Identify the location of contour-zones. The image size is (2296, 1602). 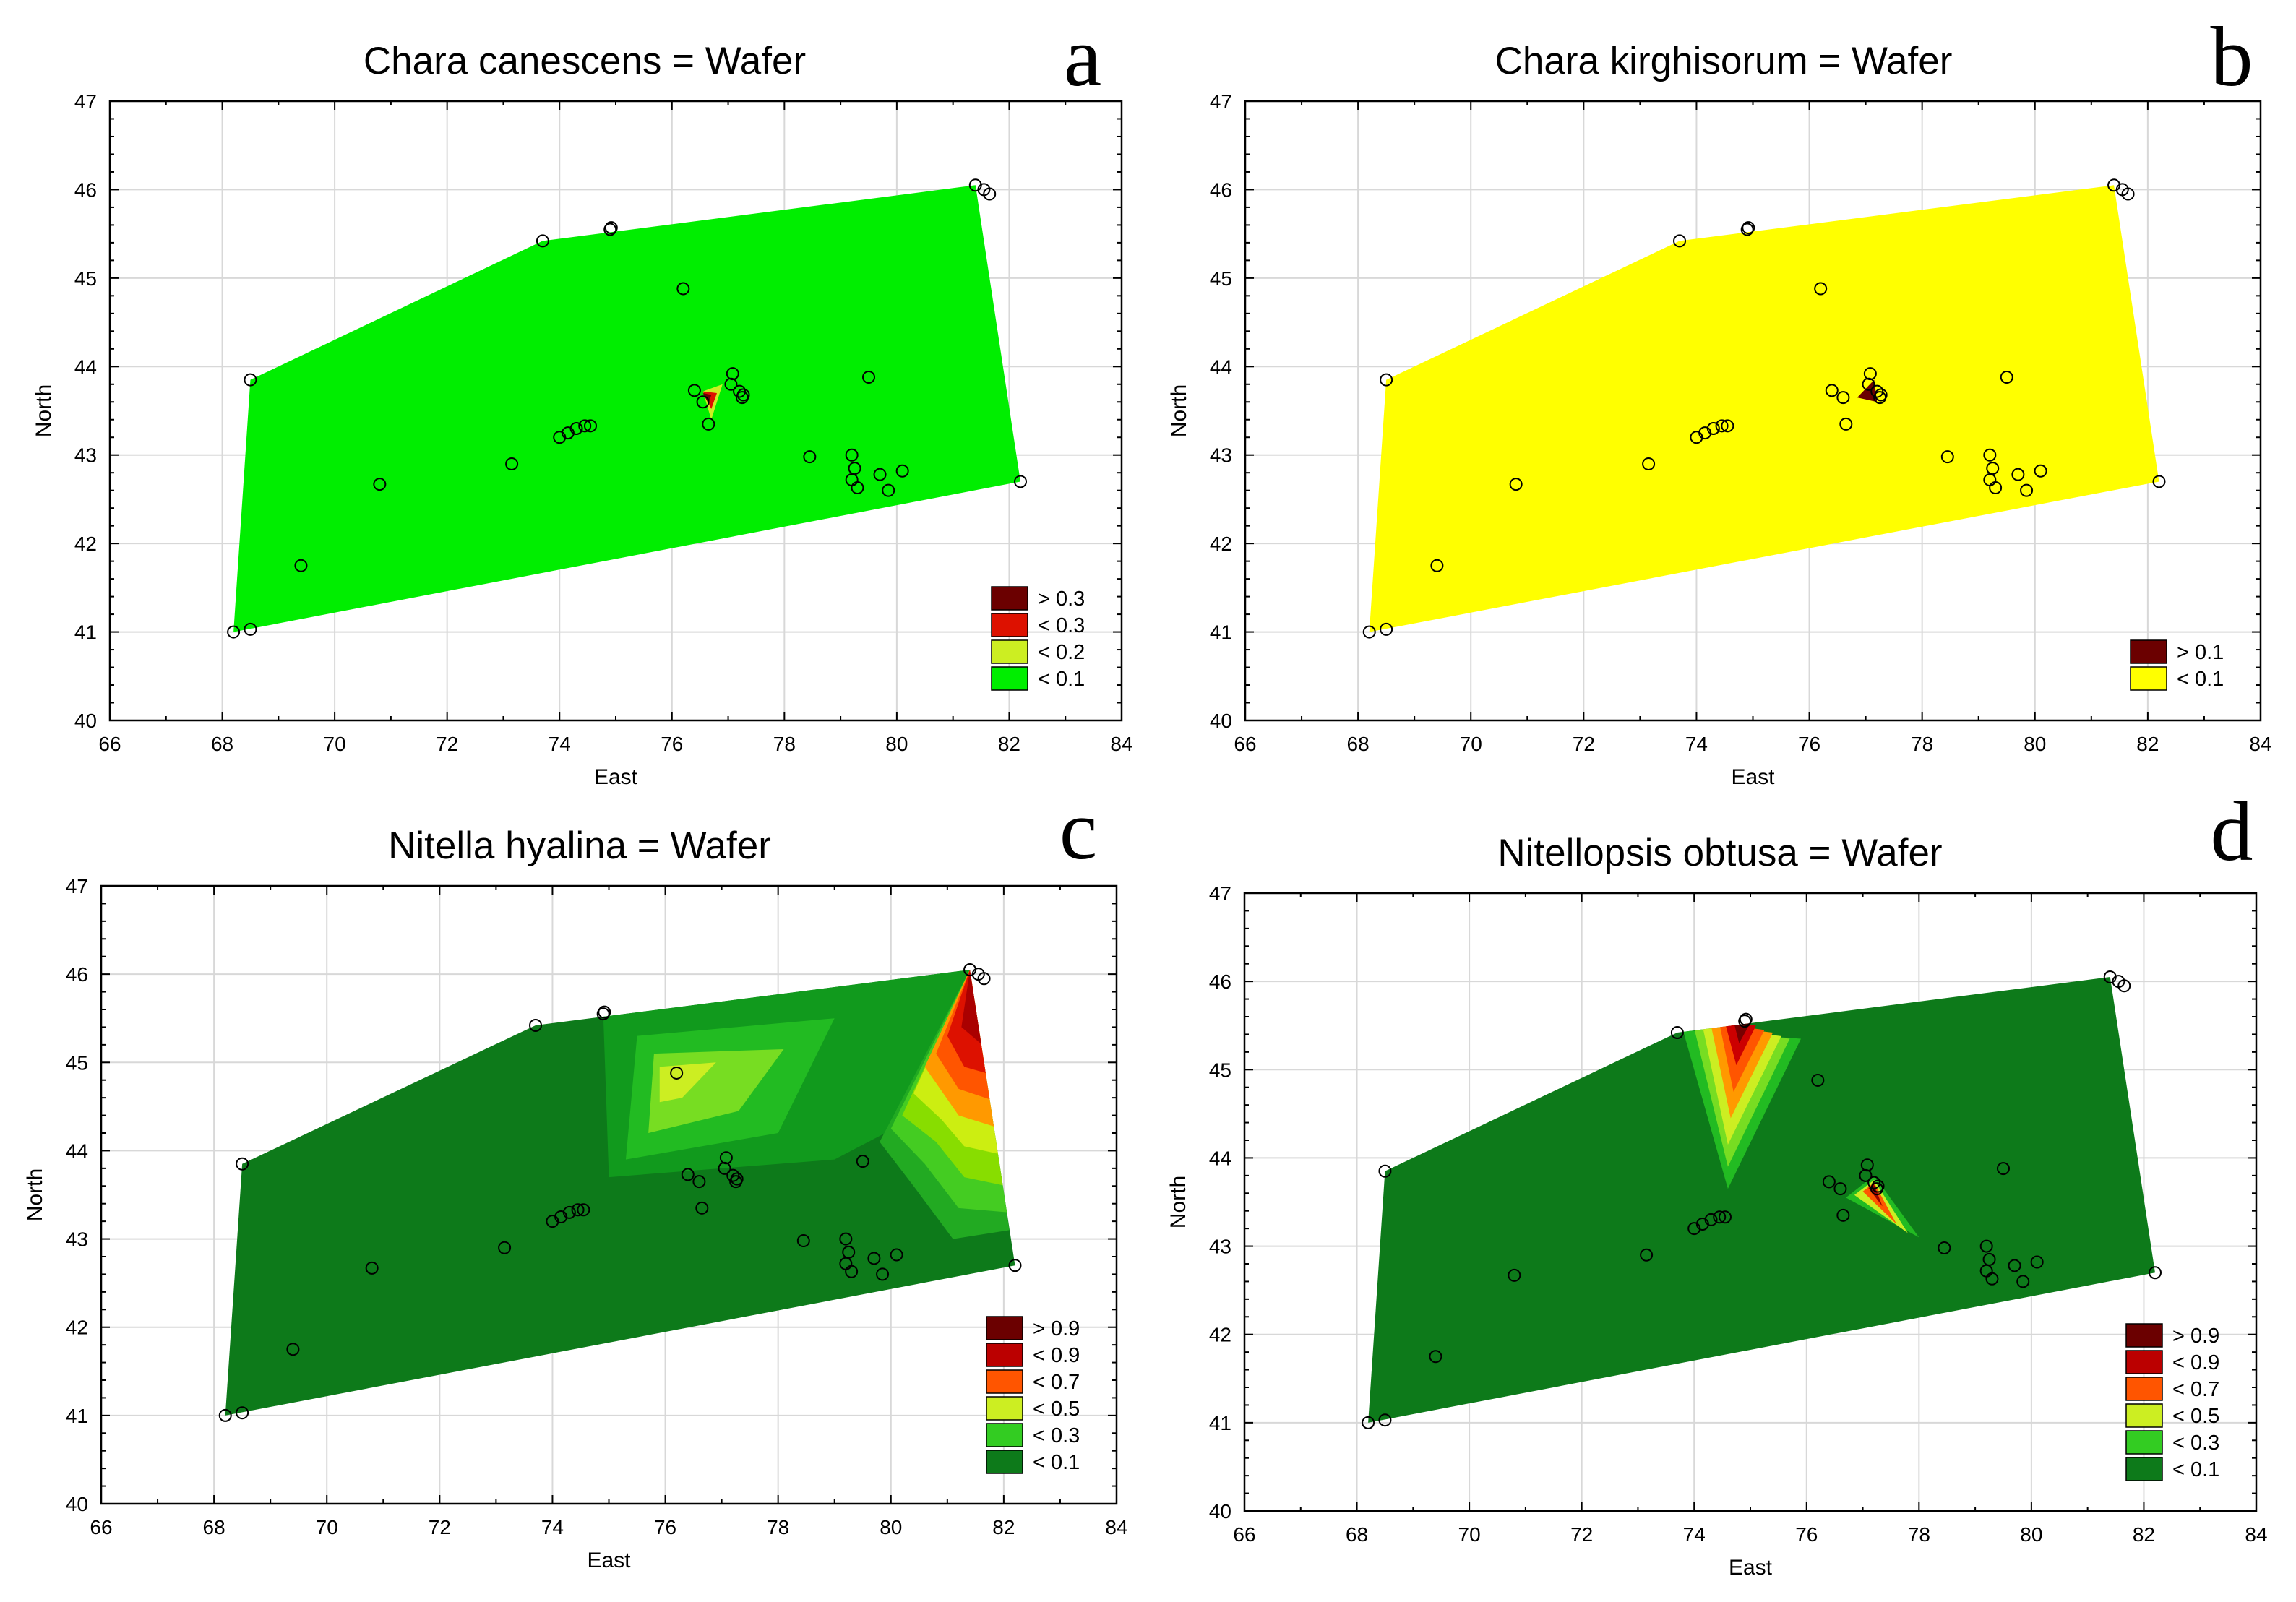
(1867, 390).